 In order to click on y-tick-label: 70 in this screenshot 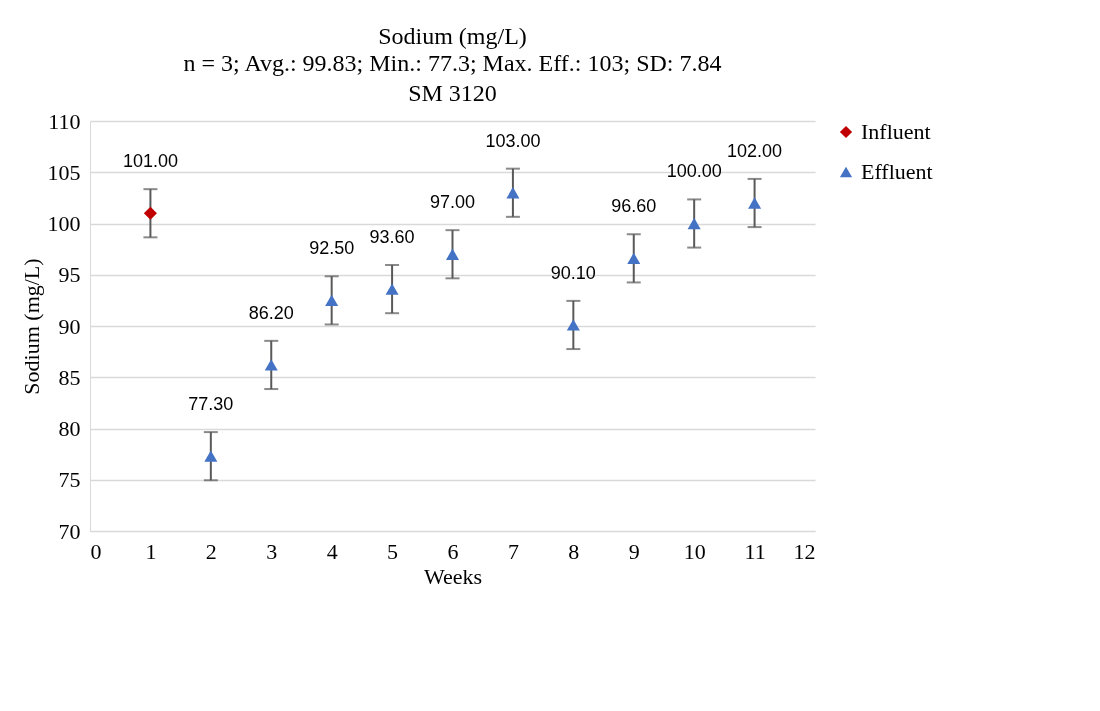, I will do `click(69, 531)`.